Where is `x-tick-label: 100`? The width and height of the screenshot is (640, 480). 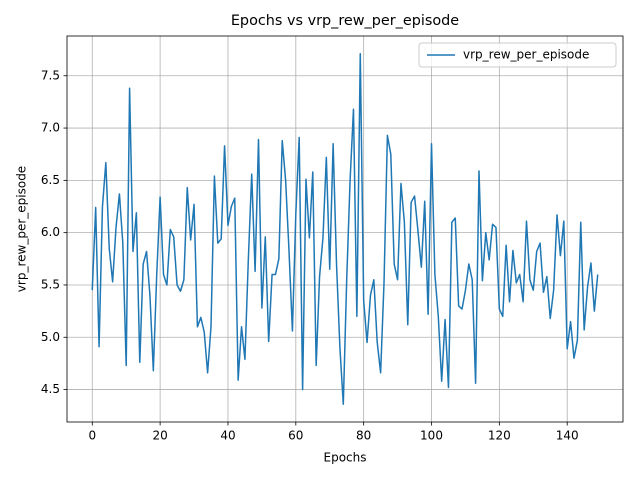
x-tick-label: 100 is located at coordinates (431, 436).